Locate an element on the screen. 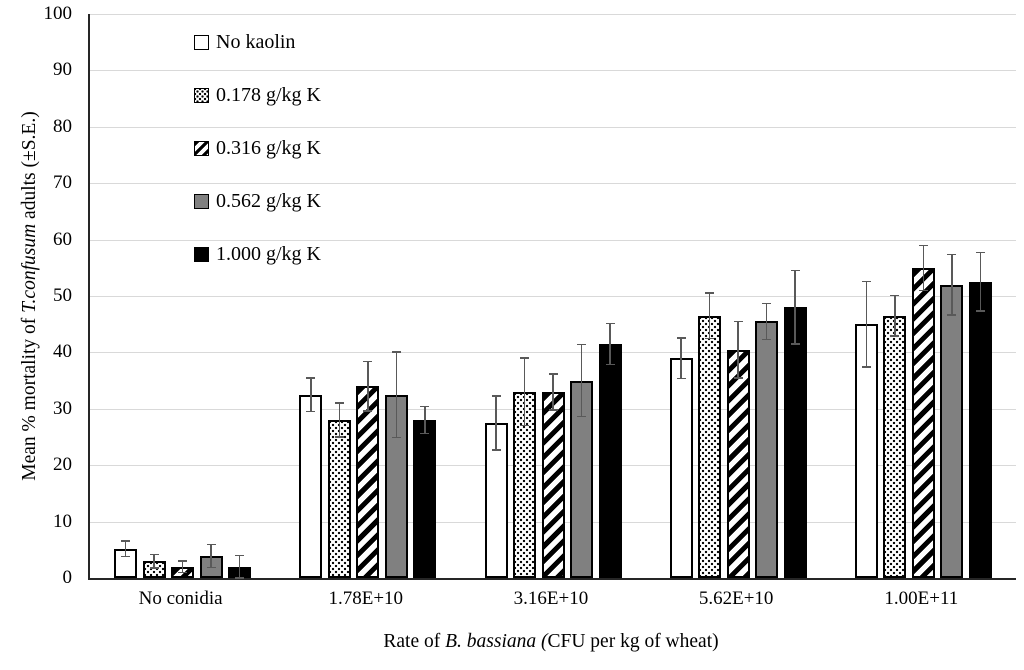 Image resolution: width=1024 pixels, height=670 pixels. y-tick-label: 20 is located at coordinates (62, 465).